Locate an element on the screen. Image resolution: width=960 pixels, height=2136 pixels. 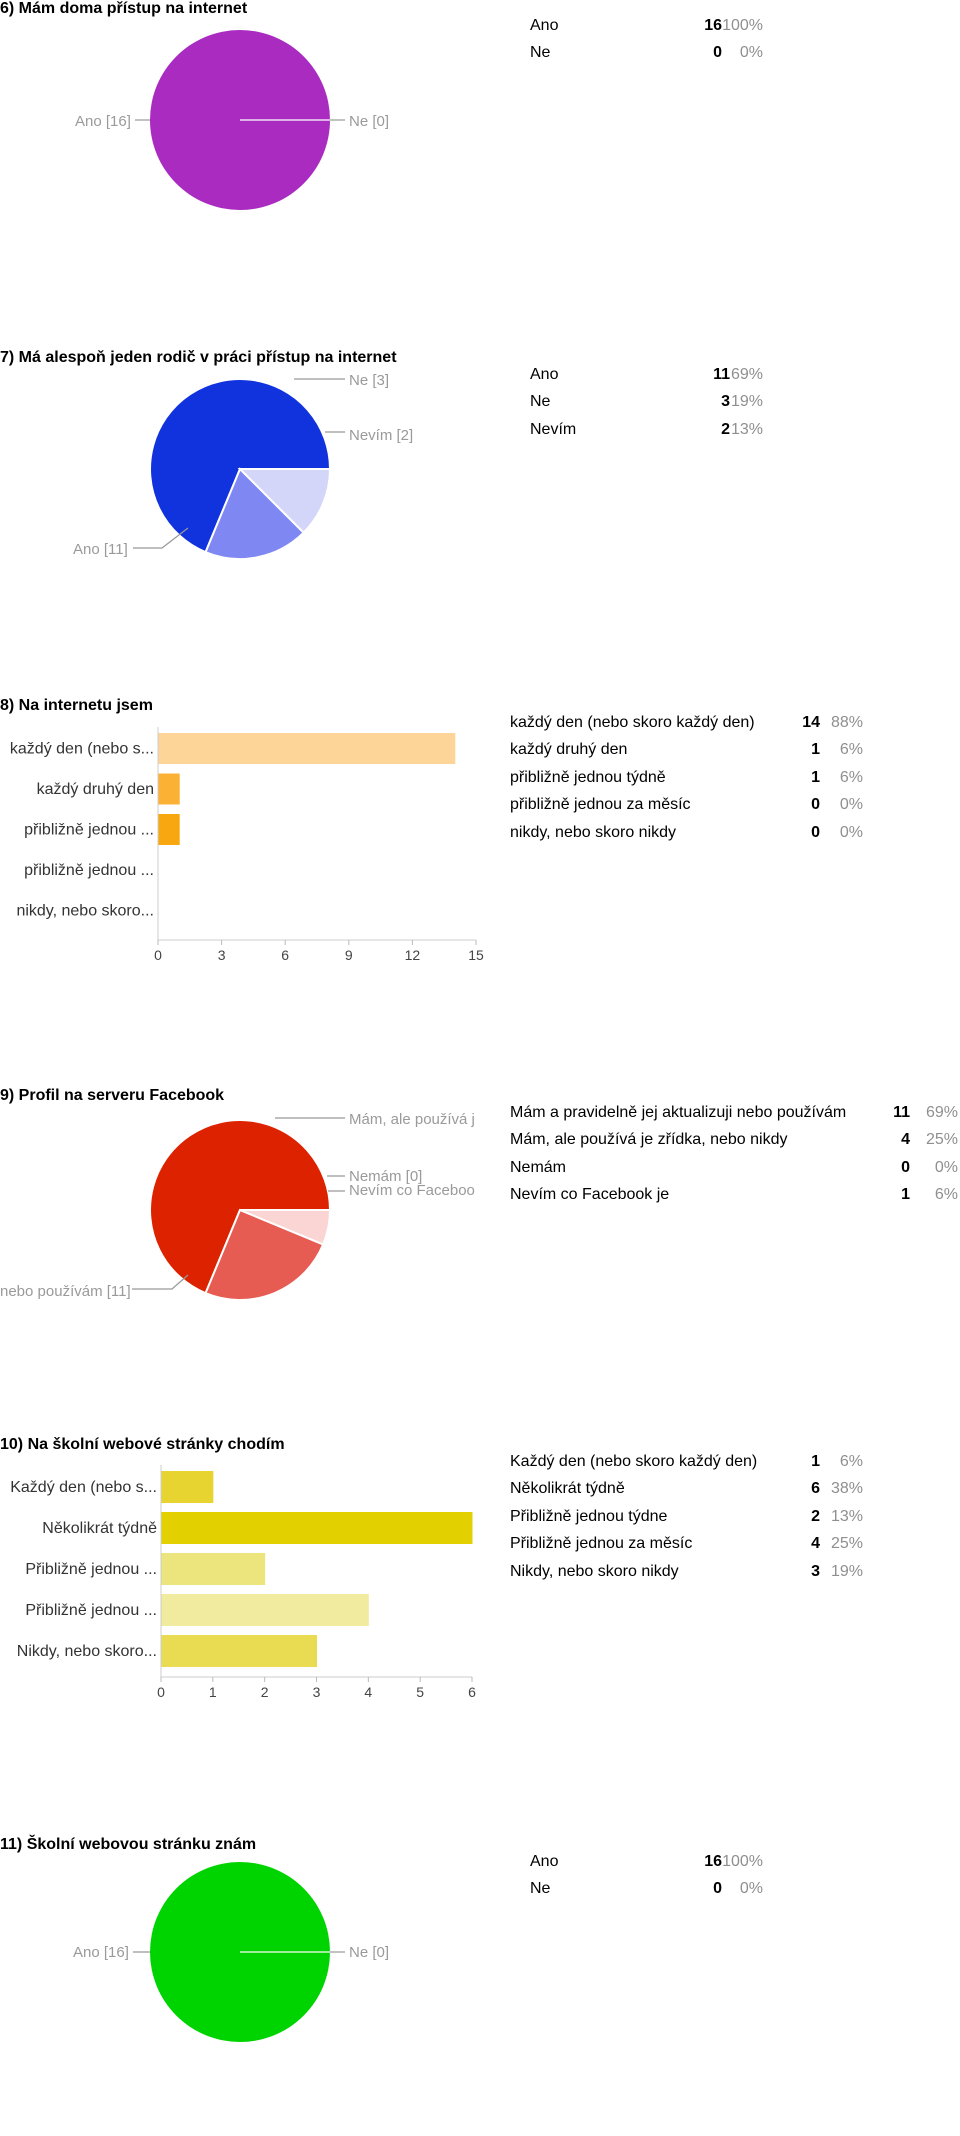
summary-row: Přibližně jednou za měsíc 4 25% is located at coordinates (686, 1545).